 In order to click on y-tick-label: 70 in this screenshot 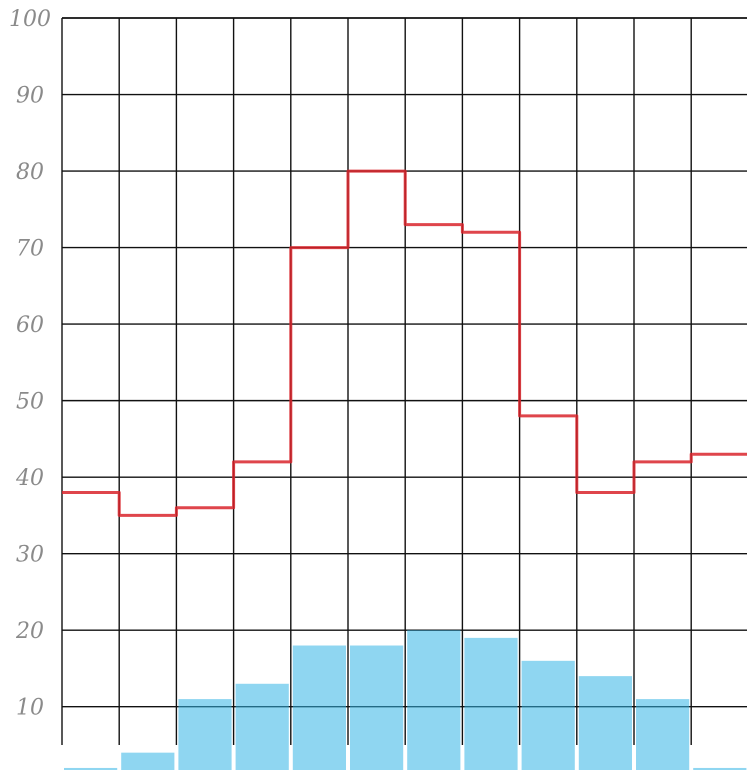, I will do `click(30, 249)`.